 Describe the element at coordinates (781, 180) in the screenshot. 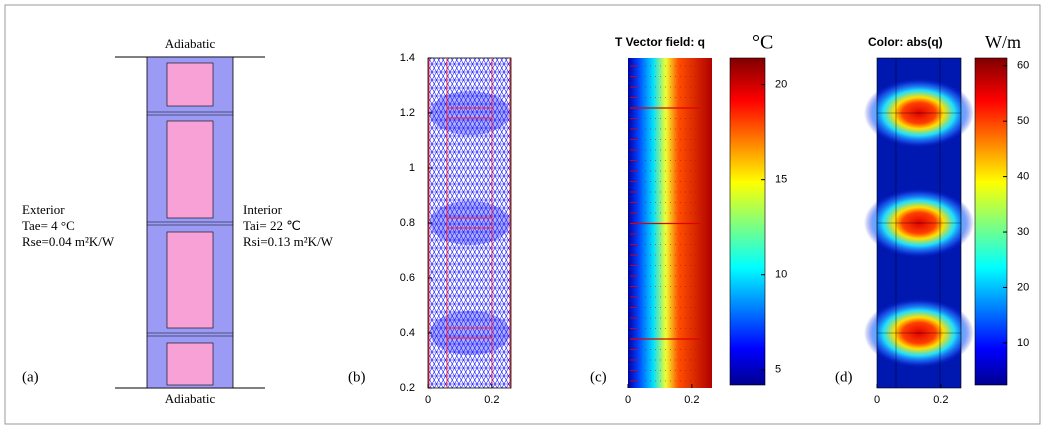

I see `colorbar-tick-label: 15` at that location.